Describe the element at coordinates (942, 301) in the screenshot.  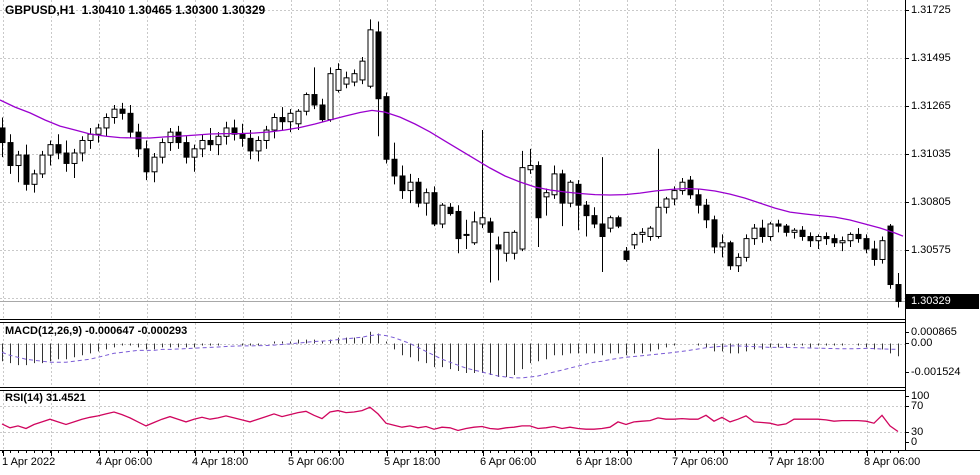
I see `current-price-badge: 1.30329` at that location.